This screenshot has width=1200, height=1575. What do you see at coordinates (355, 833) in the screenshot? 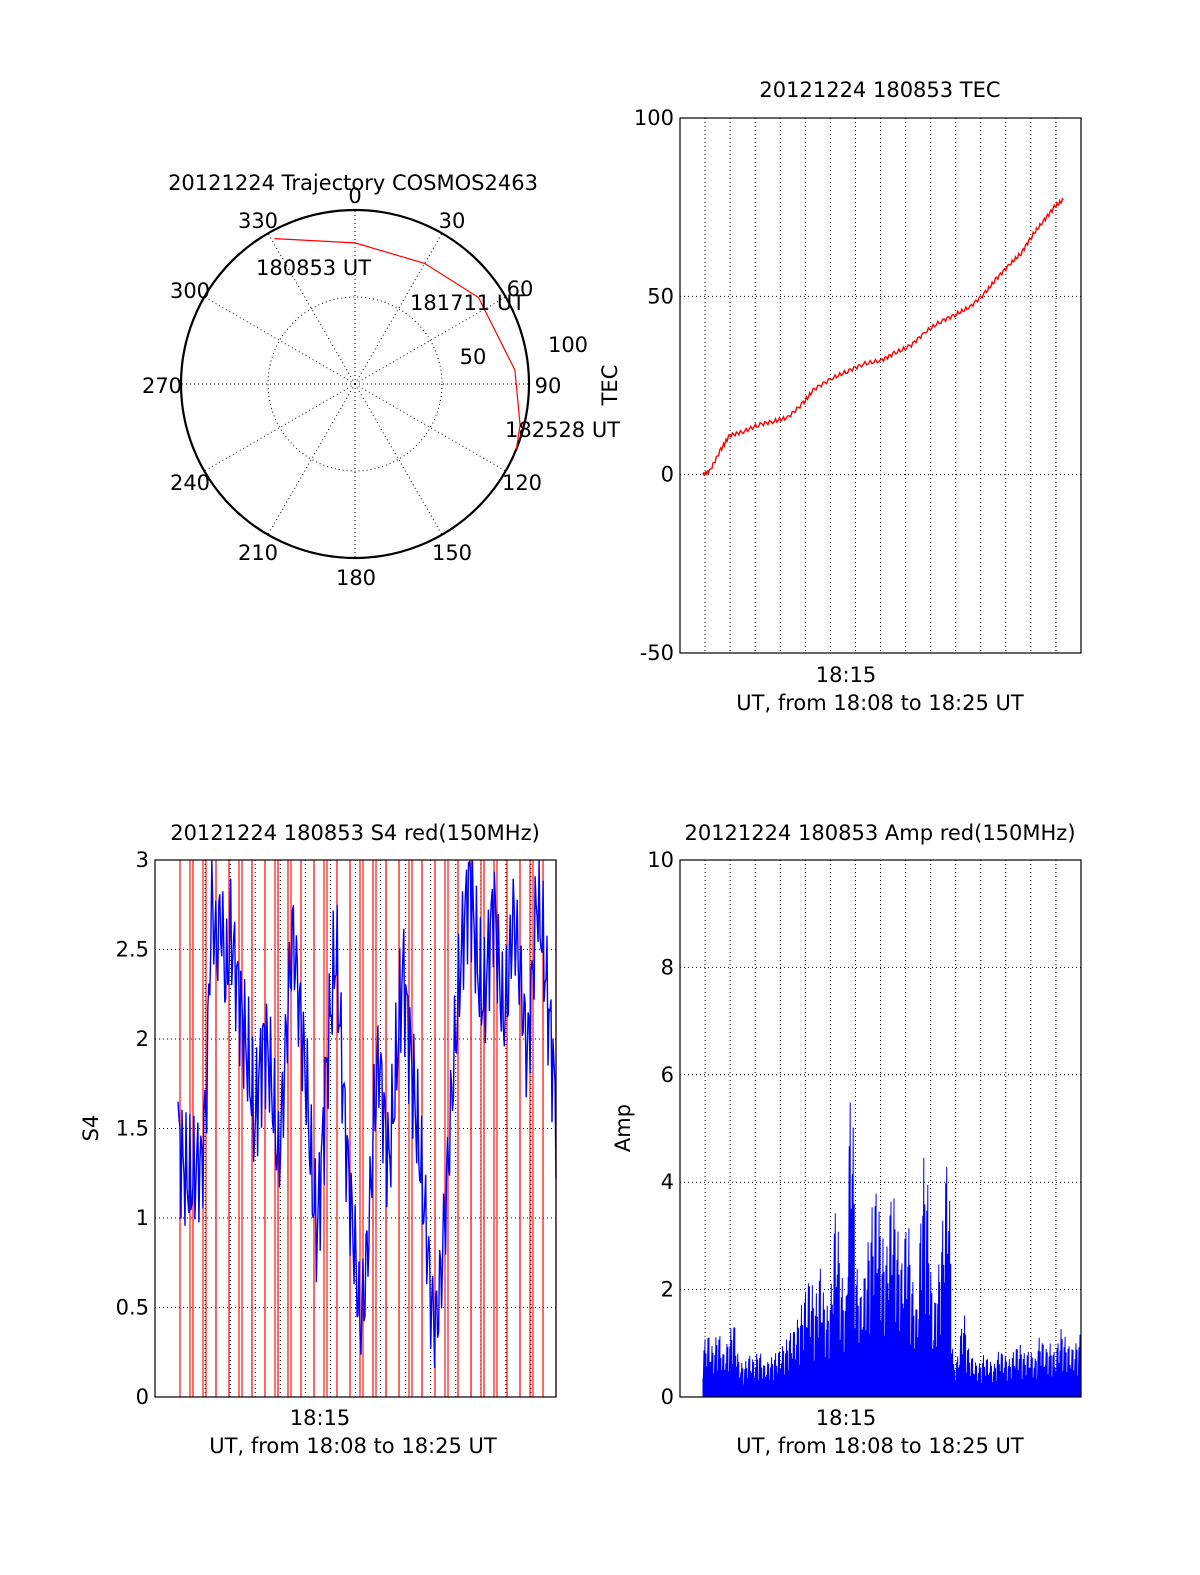
I see `s4-title: 20121224 180853 S4 red(150MHz)` at bounding box center [355, 833].